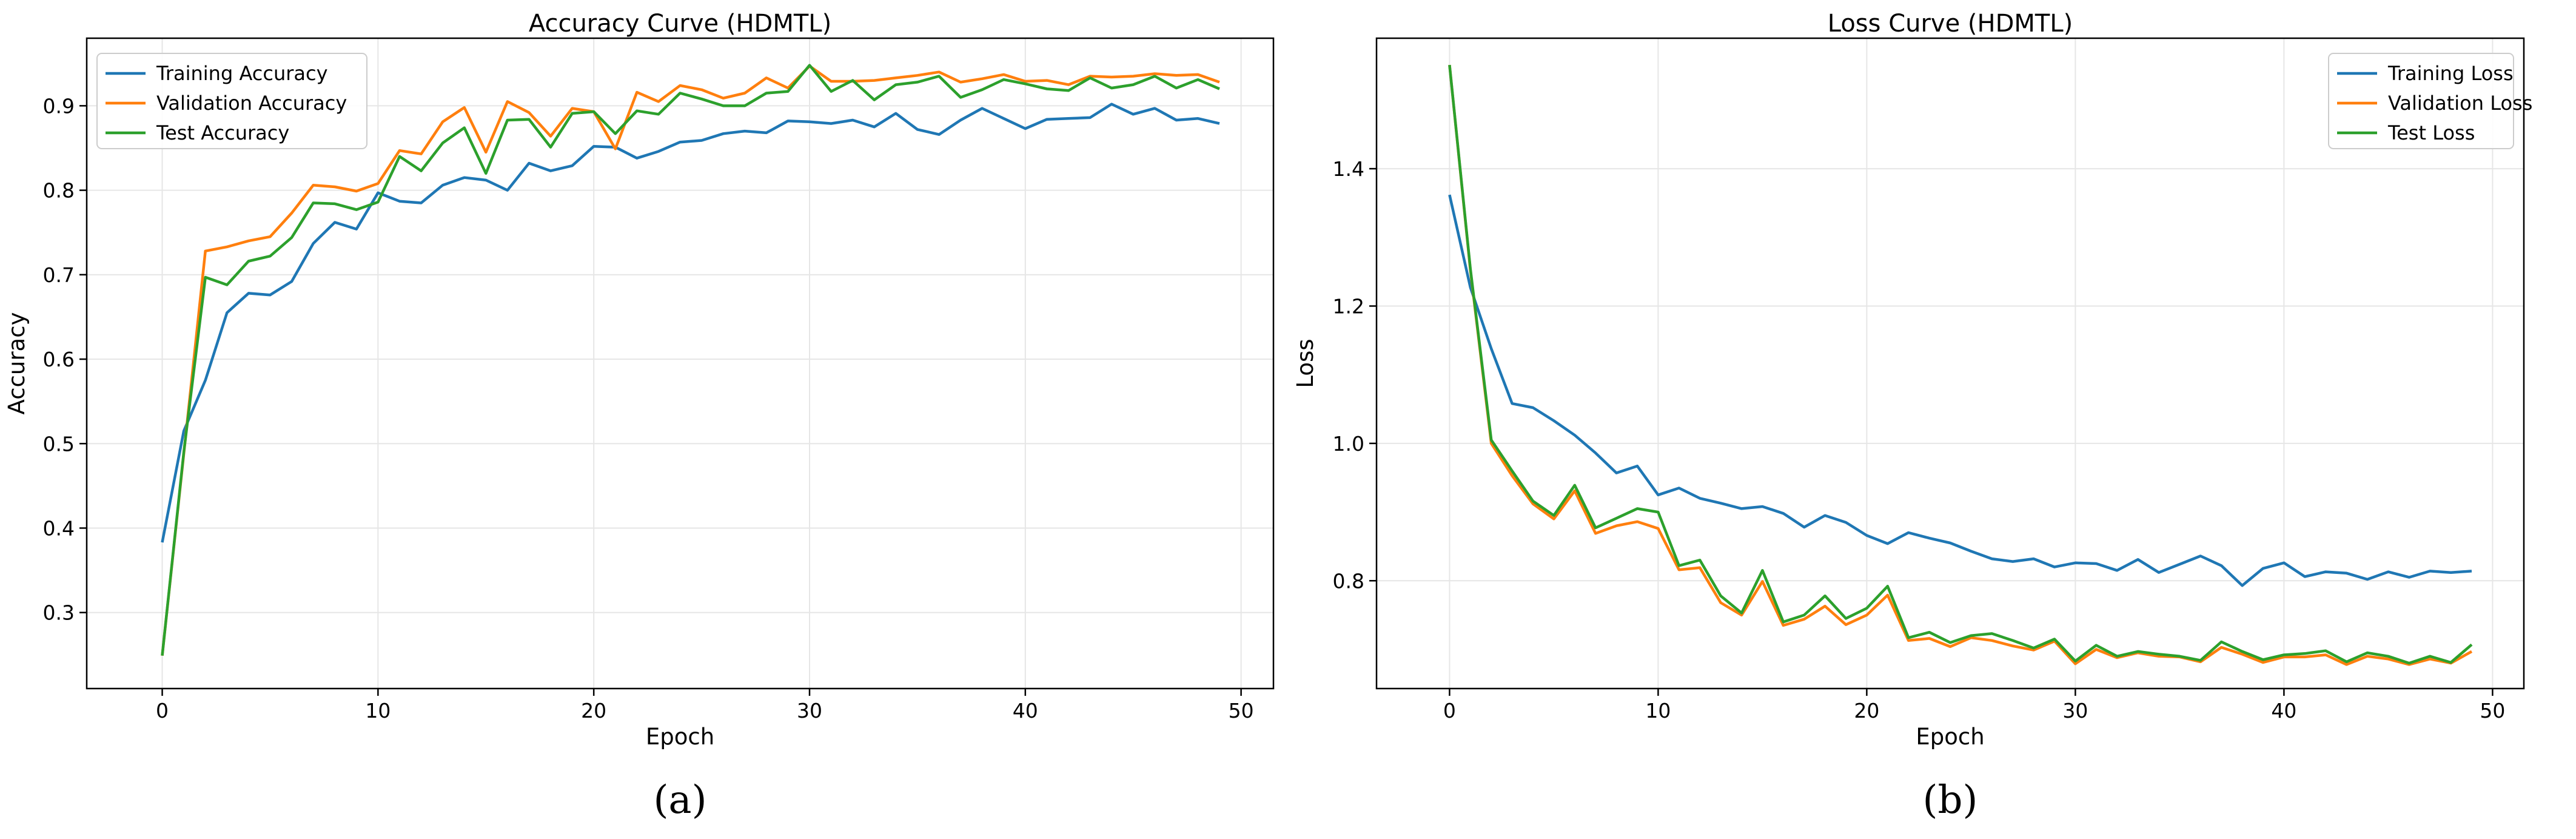 The width and height of the screenshot is (2576, 839). I want to click on loss-legend-label-0: Training Loss, so click(2450, 73).